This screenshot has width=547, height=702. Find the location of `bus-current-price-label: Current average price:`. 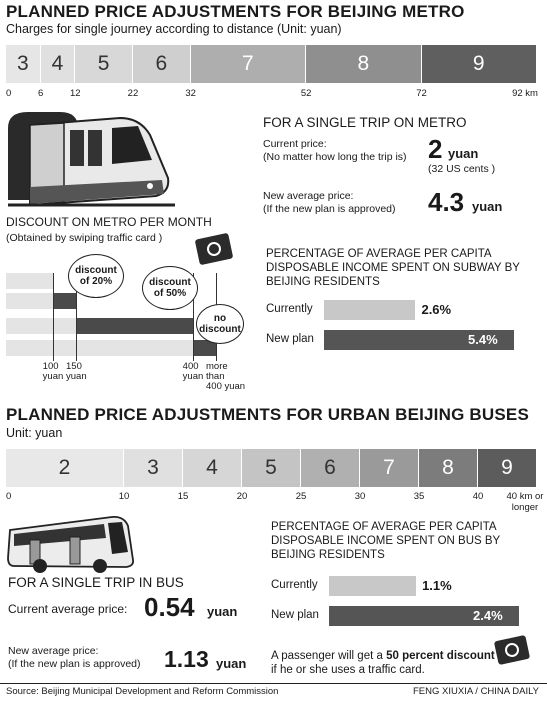

bus-current-price-label: Current average price: is located at coordinates (68, 609).